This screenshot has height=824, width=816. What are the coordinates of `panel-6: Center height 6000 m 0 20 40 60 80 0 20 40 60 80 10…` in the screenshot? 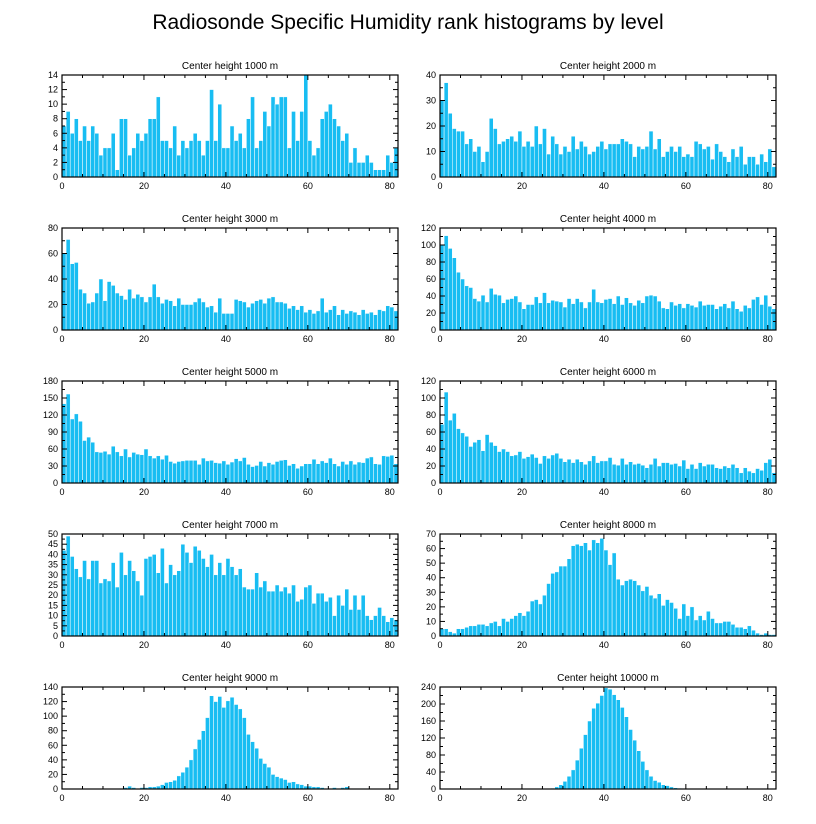 It's located at (599, 432).